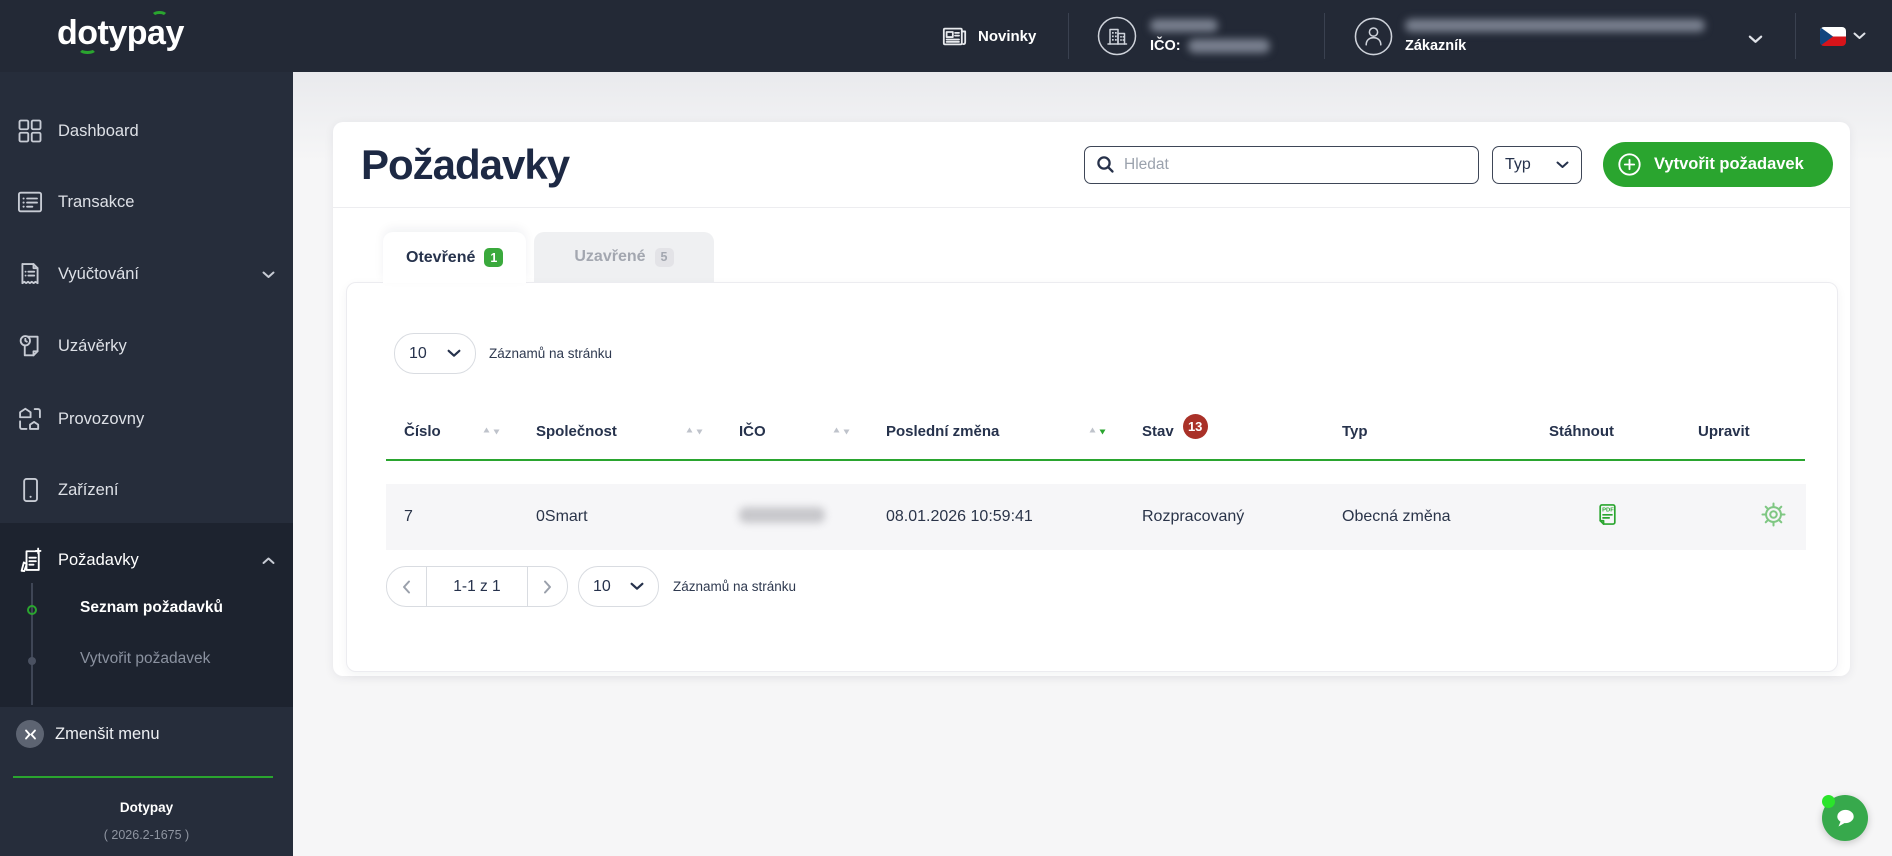 Image resolution: width=1892 pixels, height=856 pixels. Describe the element at coordinates (1729, 164) in the screenshot. I see `create-request-label: Vytvořit požadavek` at that location.